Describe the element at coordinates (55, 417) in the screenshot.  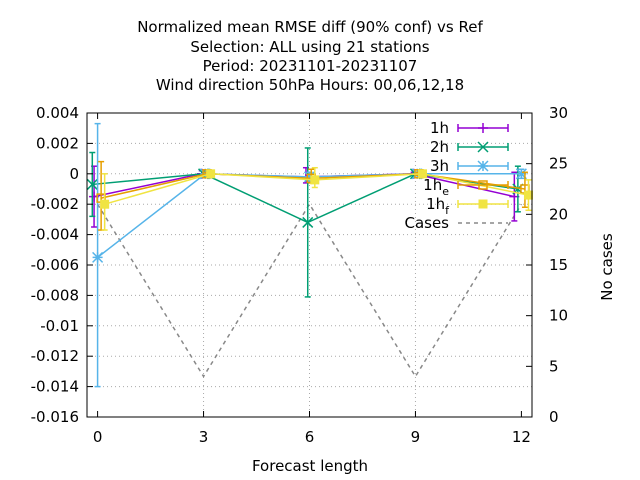
I see `y-tick-label: -0.016` at that location.